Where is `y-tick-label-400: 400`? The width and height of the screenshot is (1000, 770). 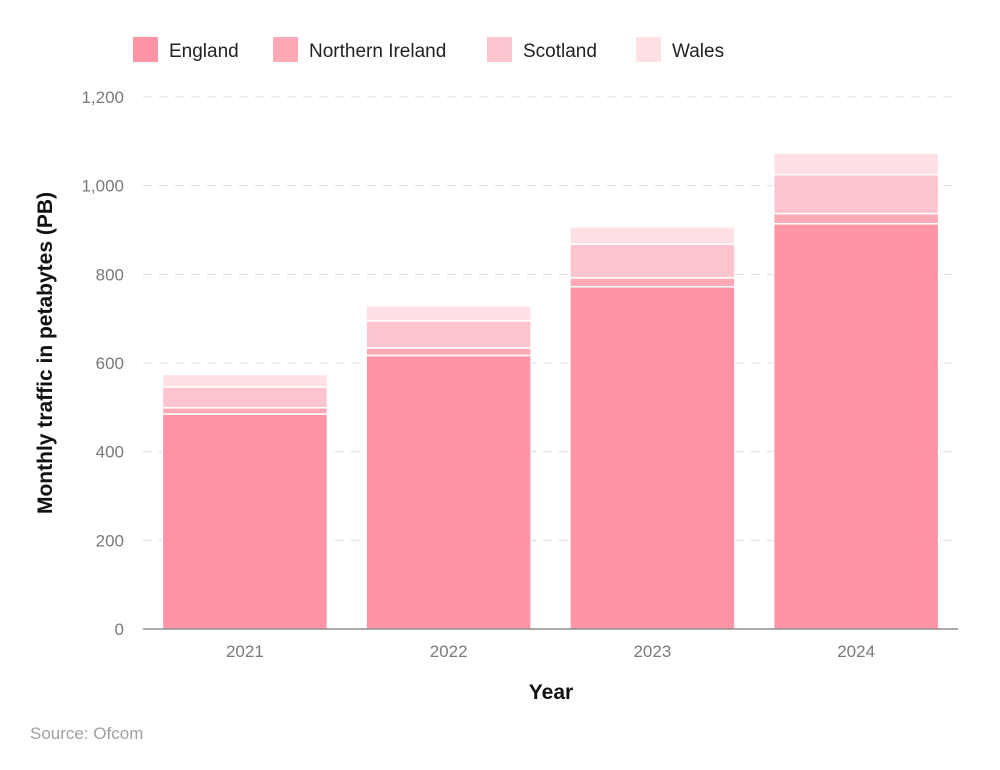
y-tick-label-400: 400 is located at coordinates (110, 452).